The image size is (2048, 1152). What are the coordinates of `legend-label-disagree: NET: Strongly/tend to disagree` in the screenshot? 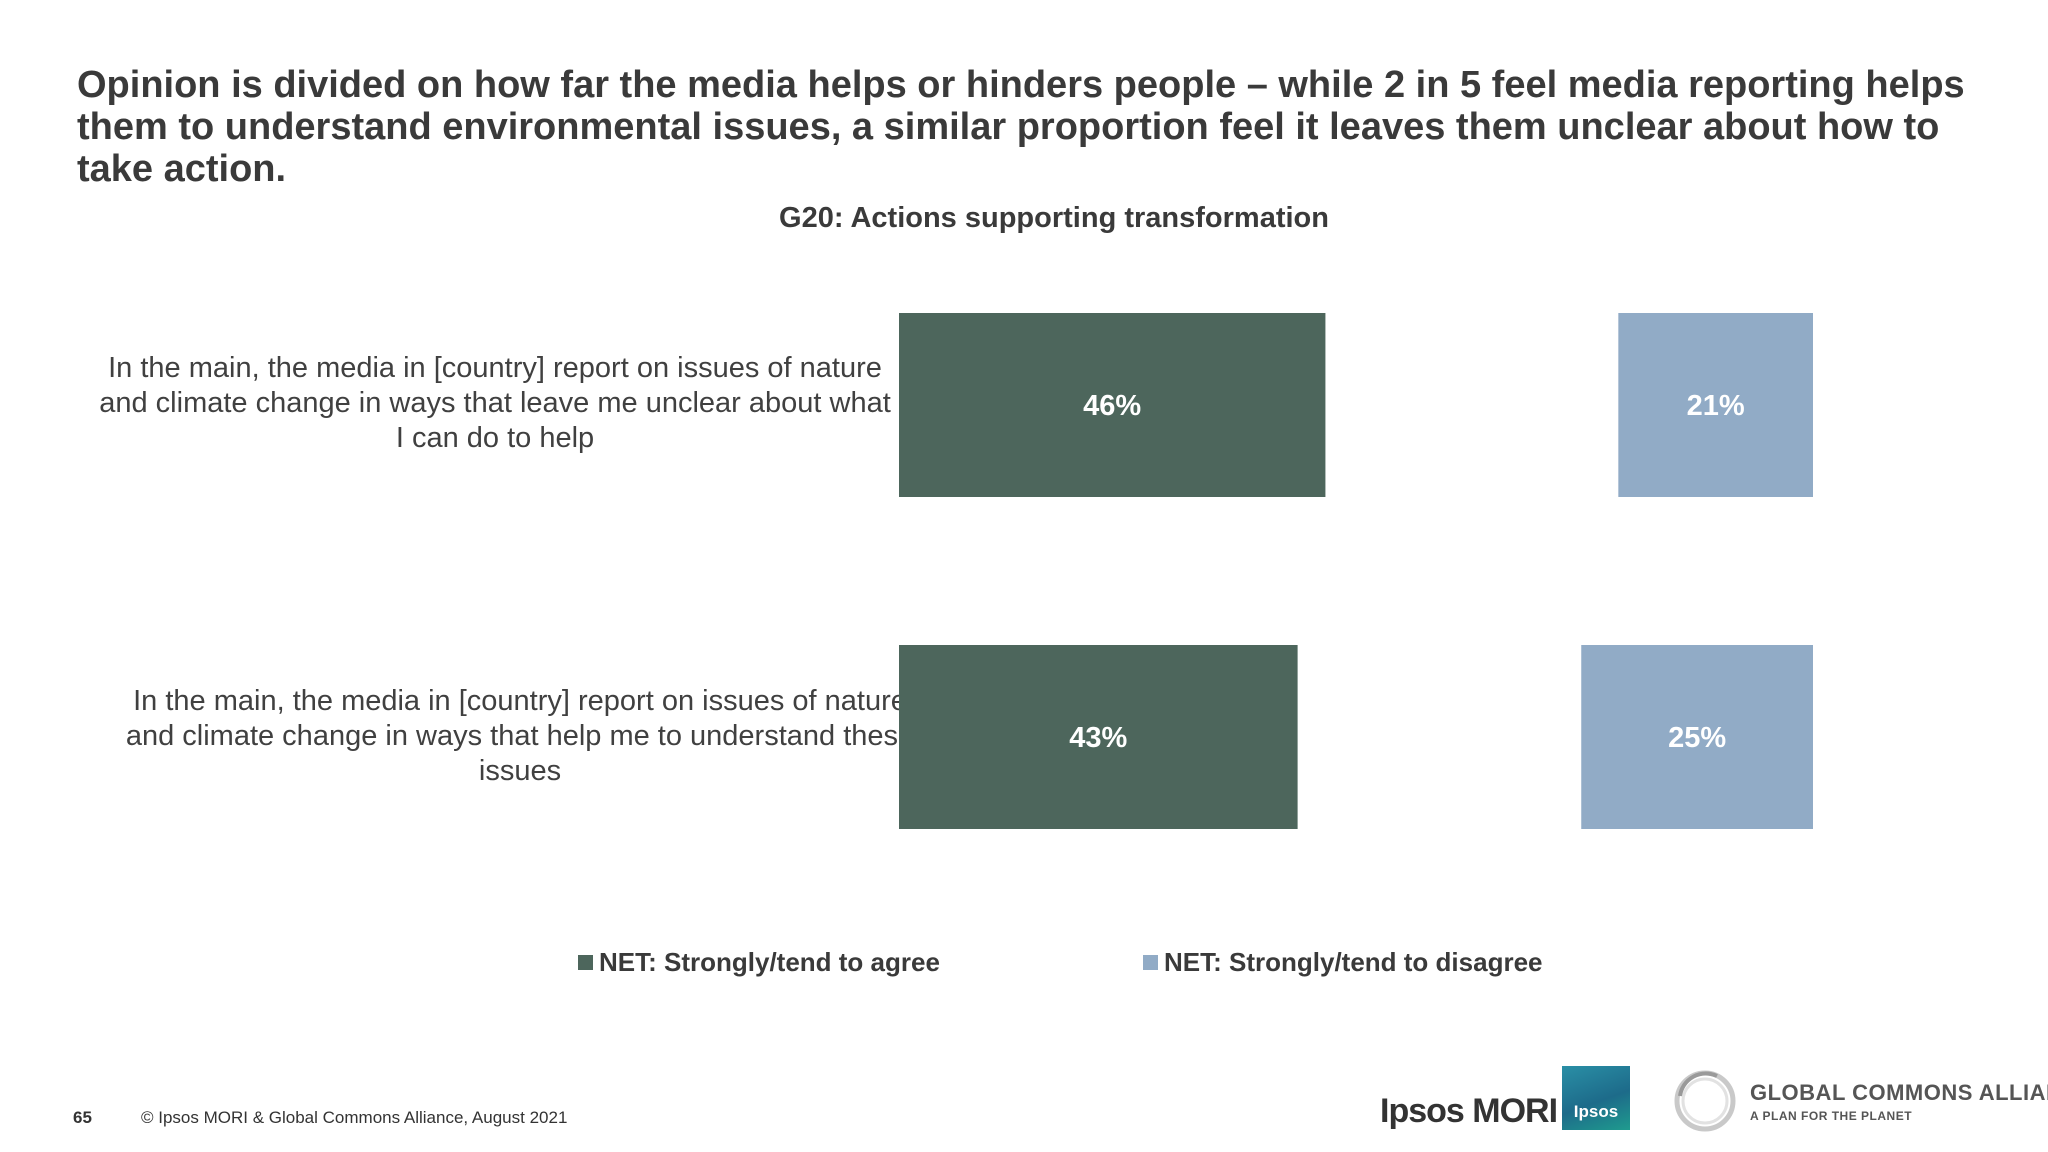 It's located at (1353, 962).